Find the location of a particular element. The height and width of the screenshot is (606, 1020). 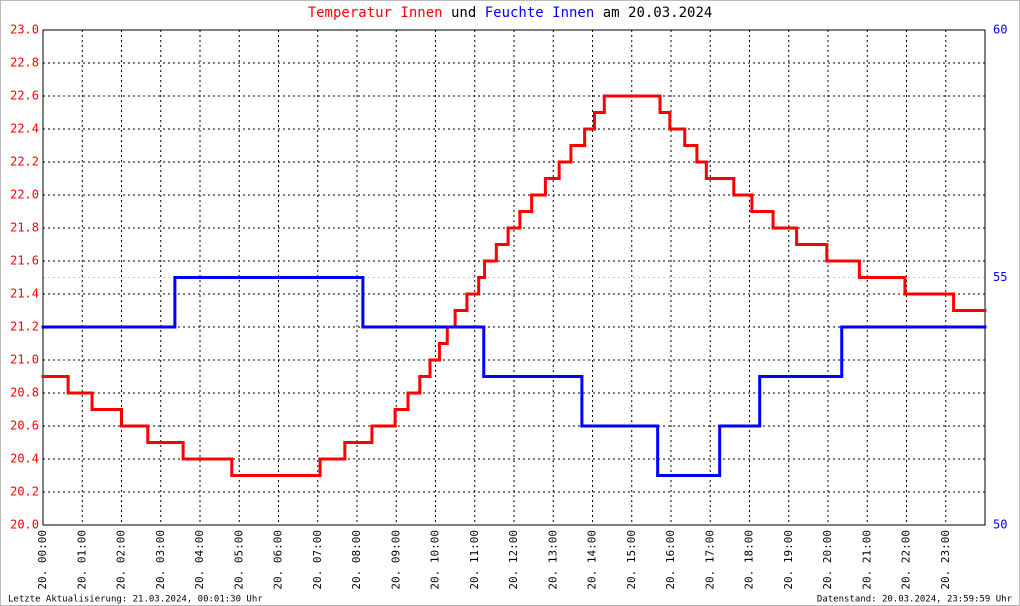

y-tick-label: 20.0 is located at coordinates (24, 525).